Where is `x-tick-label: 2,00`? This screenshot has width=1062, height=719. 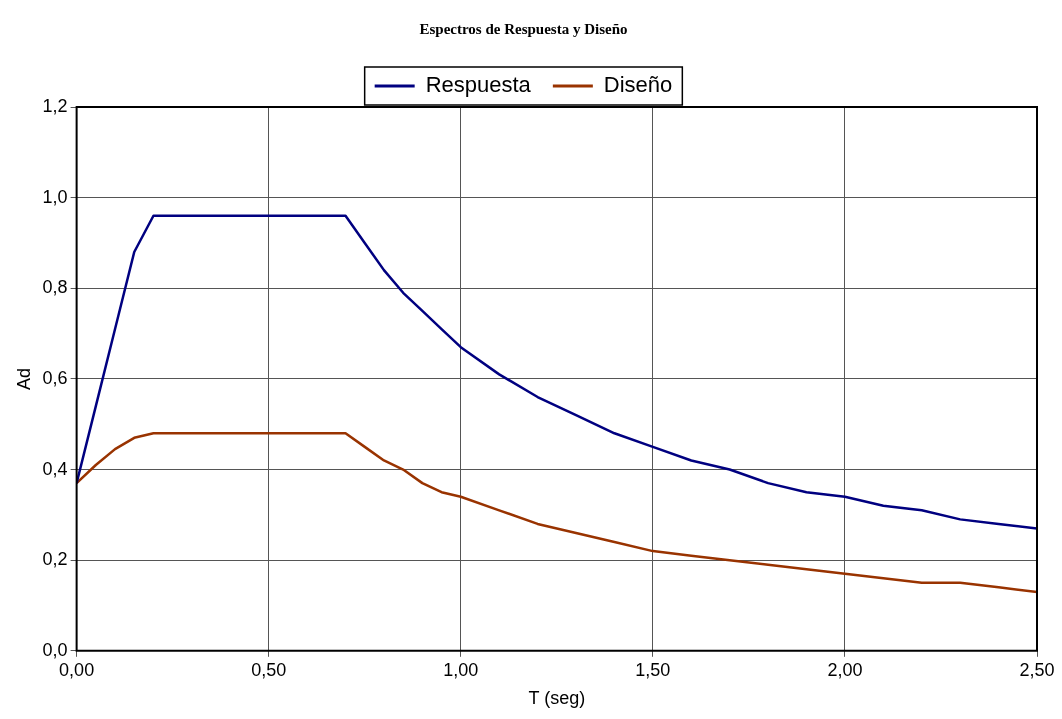
x-tick-label: 2,00 is located at coordinates (845, 669).